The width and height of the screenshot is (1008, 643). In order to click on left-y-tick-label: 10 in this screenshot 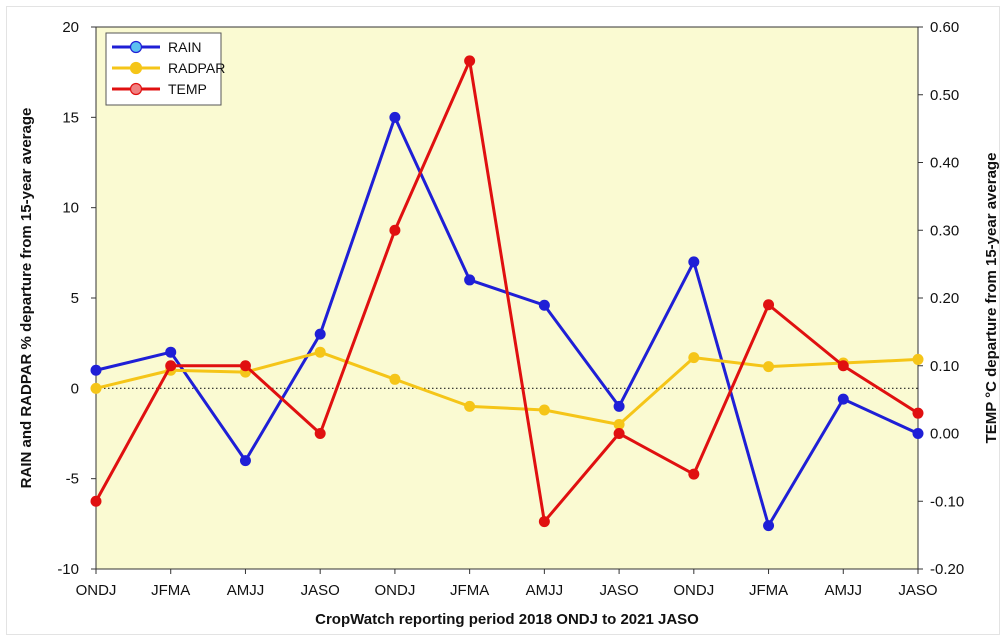, I will do `click(70, 208)`.